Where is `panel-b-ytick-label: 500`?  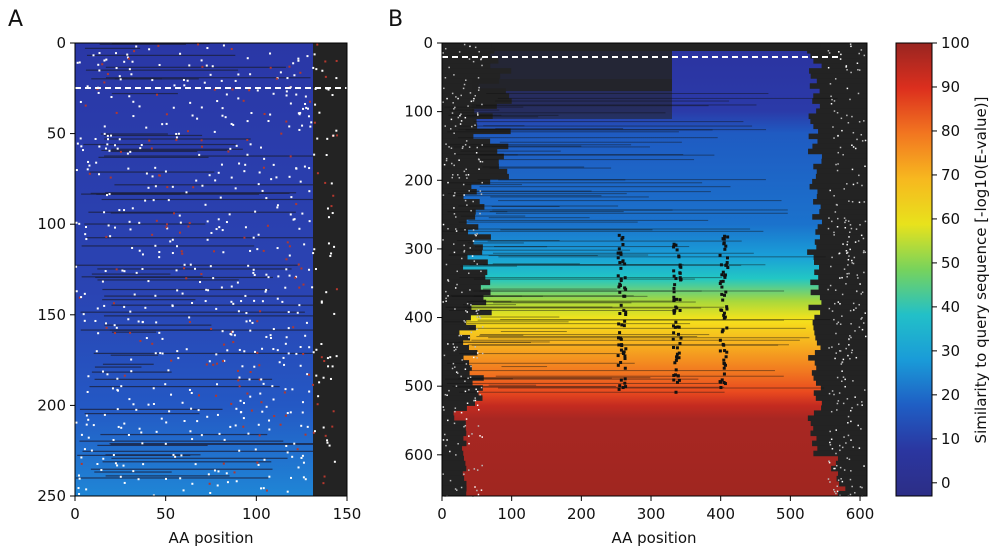
panel-b-ytick-label: 500 is located at coordinates (418, 386).